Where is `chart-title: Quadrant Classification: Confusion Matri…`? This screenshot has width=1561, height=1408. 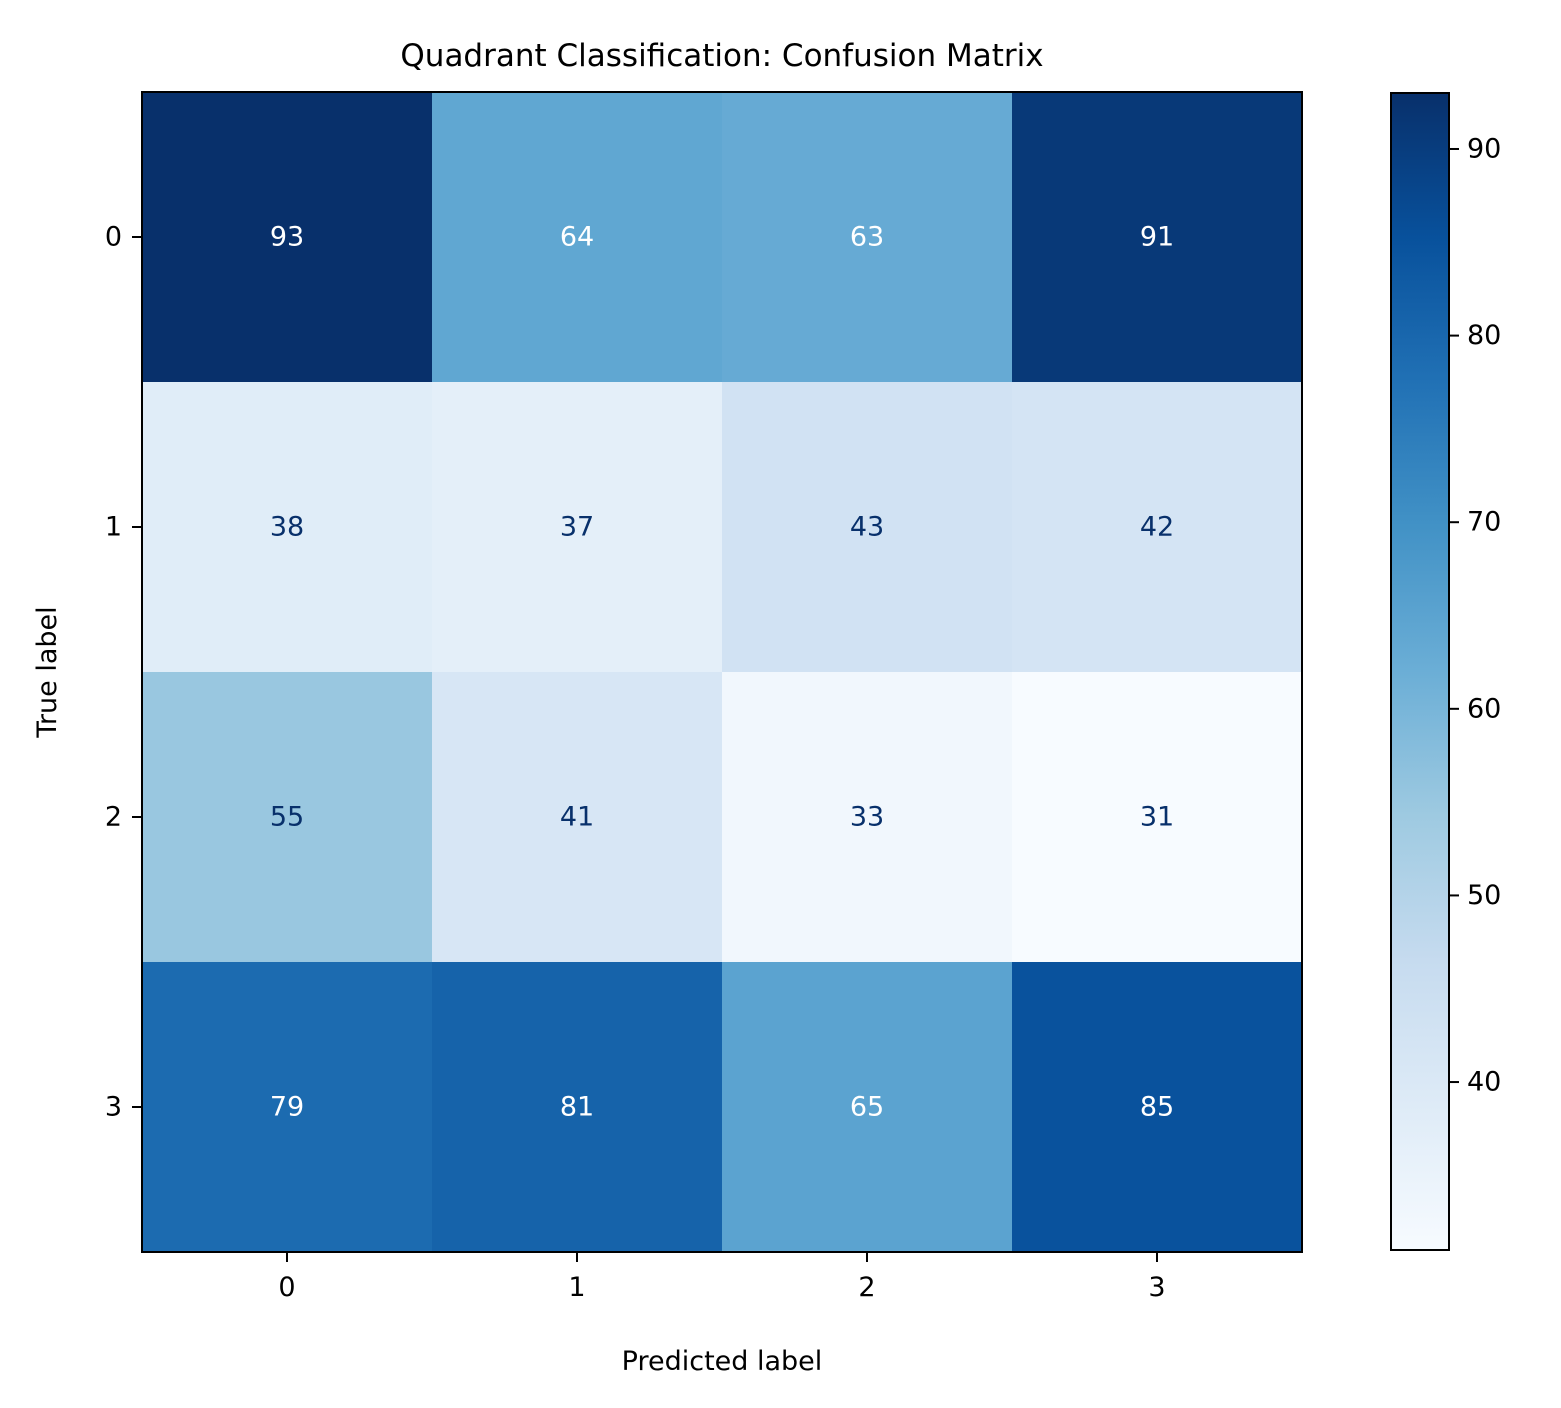 chart-title: Quadrant Classification: Confusion Matri… is located at coordinates (721, 56).